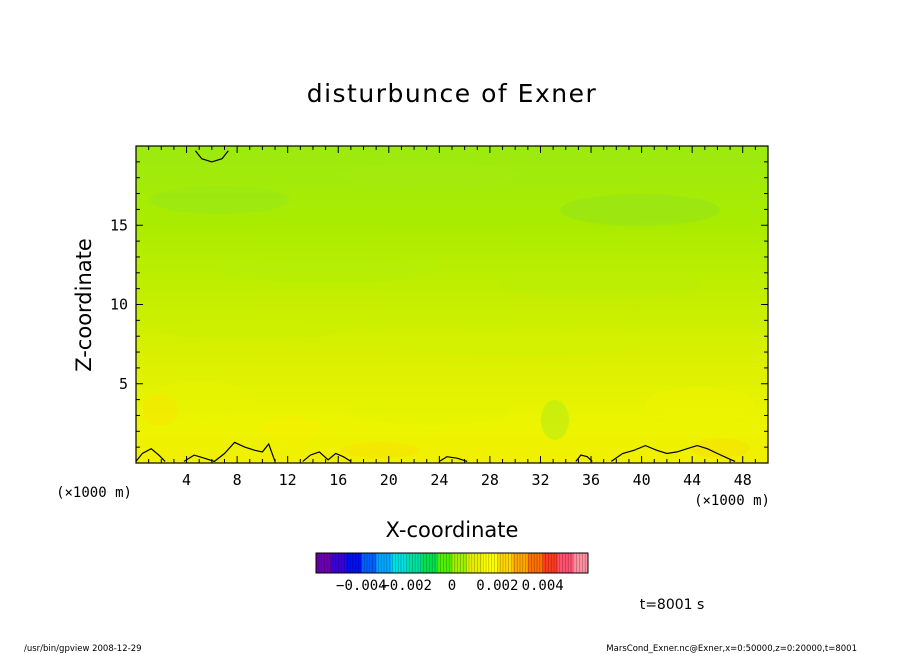 The height and width of the screenshot is (654, 904). What do you see at coordinates (123, 384) in the screenshot?
I see `y-tick-label: 5` at bounding box center [123, 384].